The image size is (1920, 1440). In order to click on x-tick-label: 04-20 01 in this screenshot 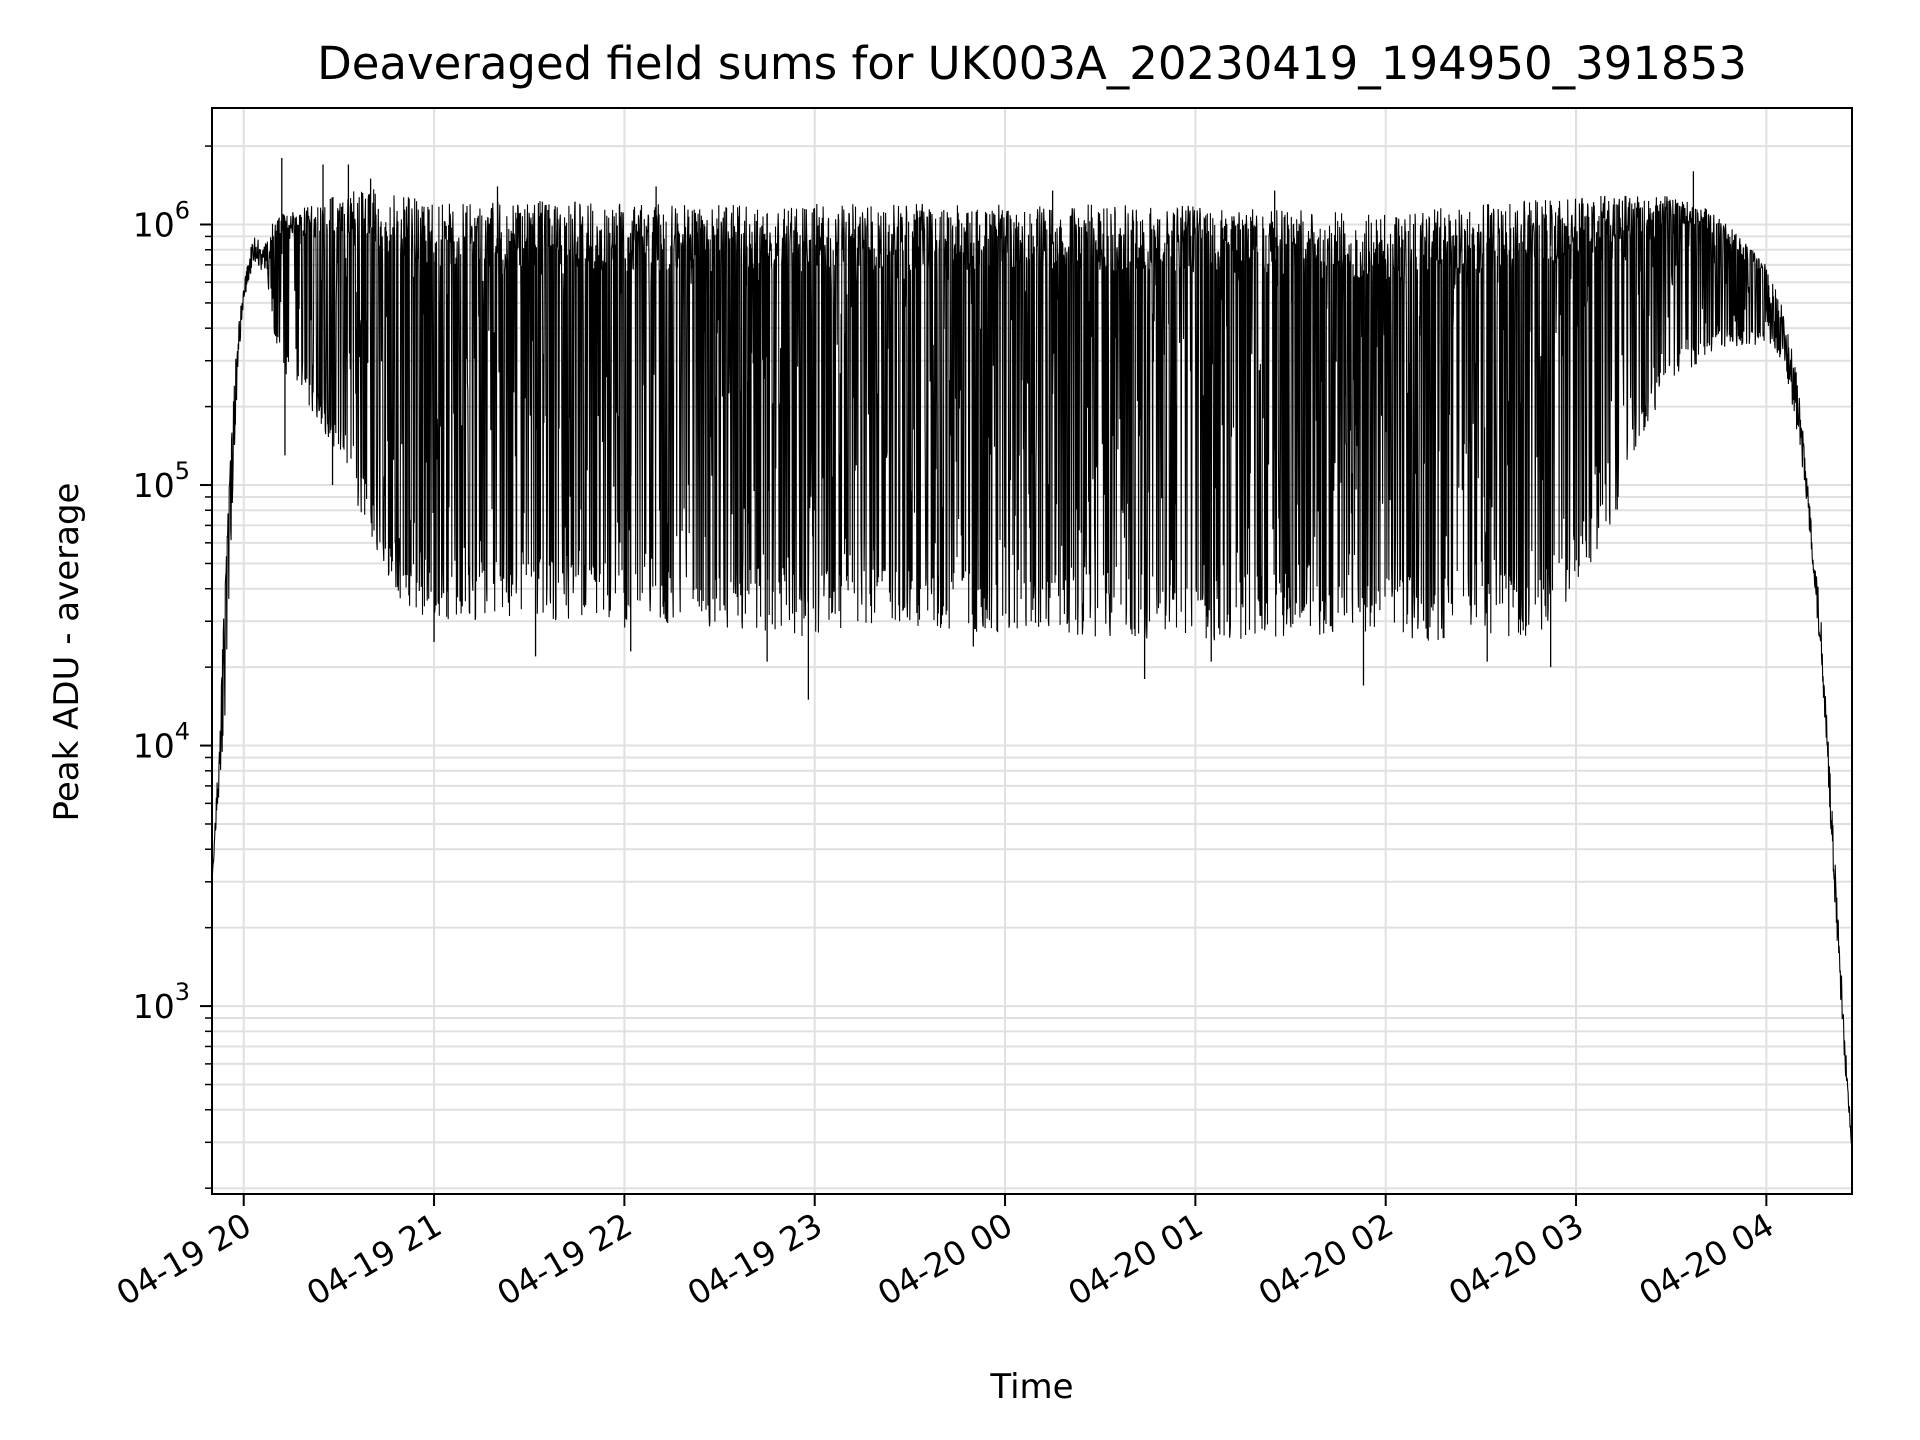, I will do `click(1135, 1259)`.